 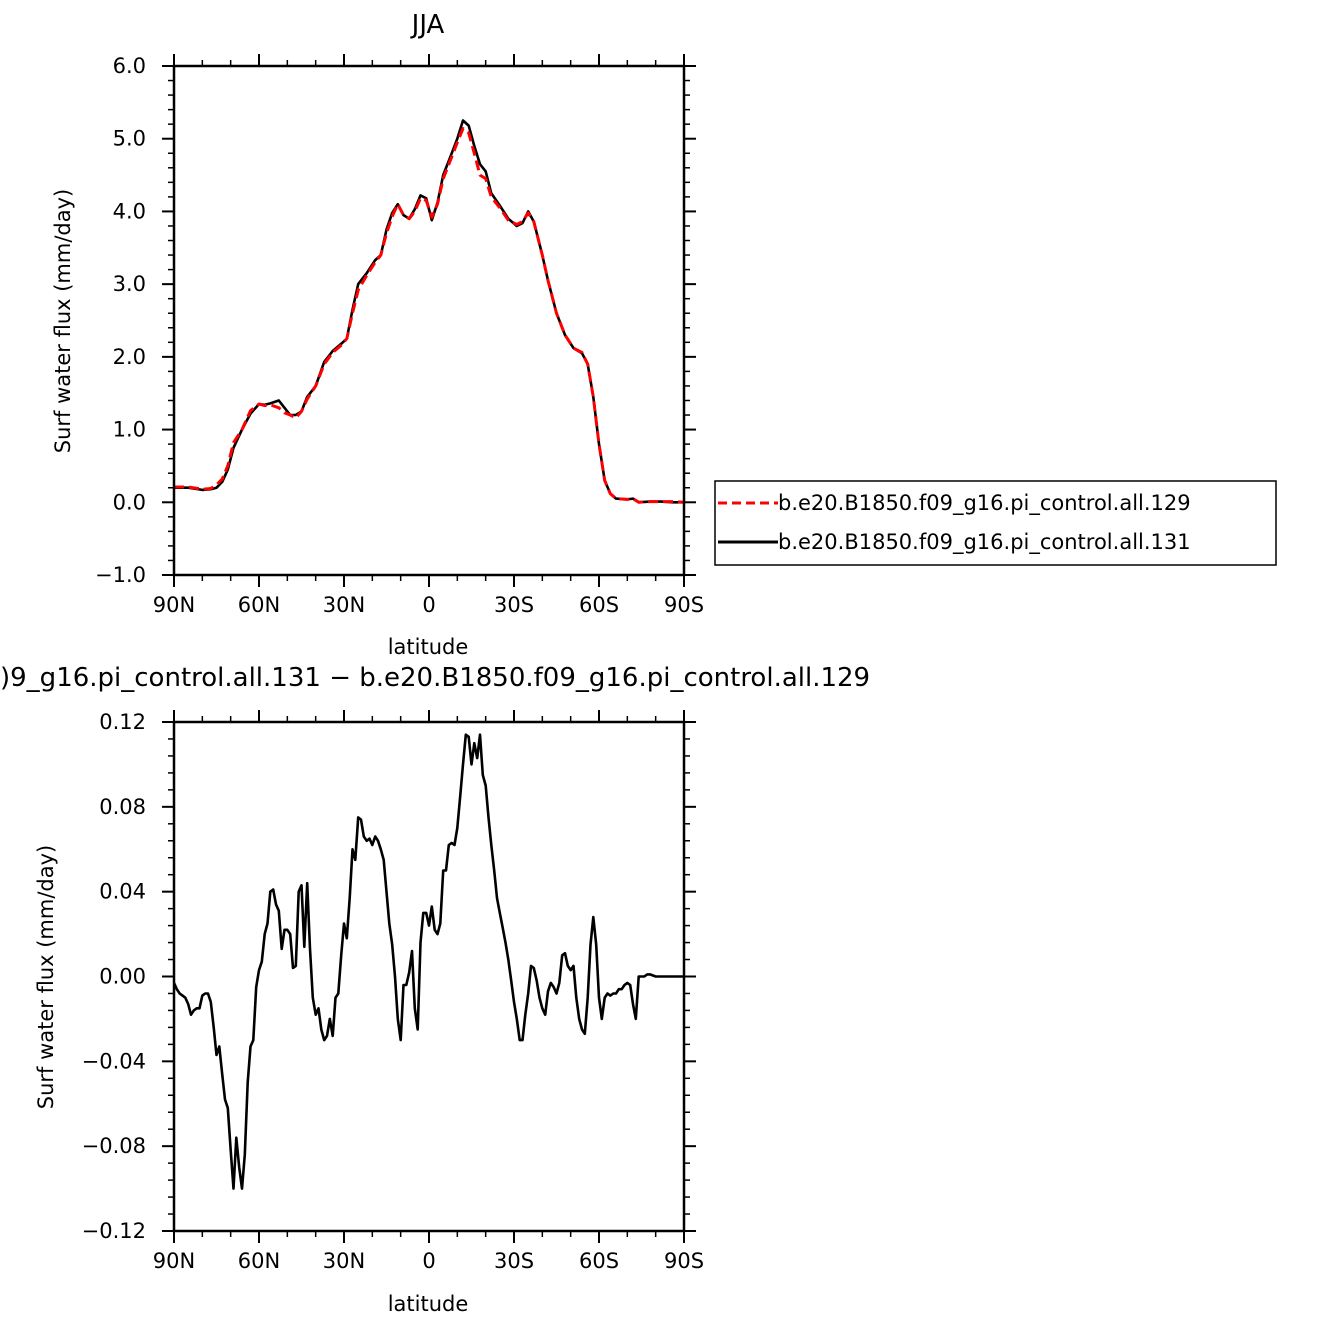 What do you see at coordinates (427, 25) in the screenshot?
I see `top-chart-title: JJA` at bounding box center [427, 25].